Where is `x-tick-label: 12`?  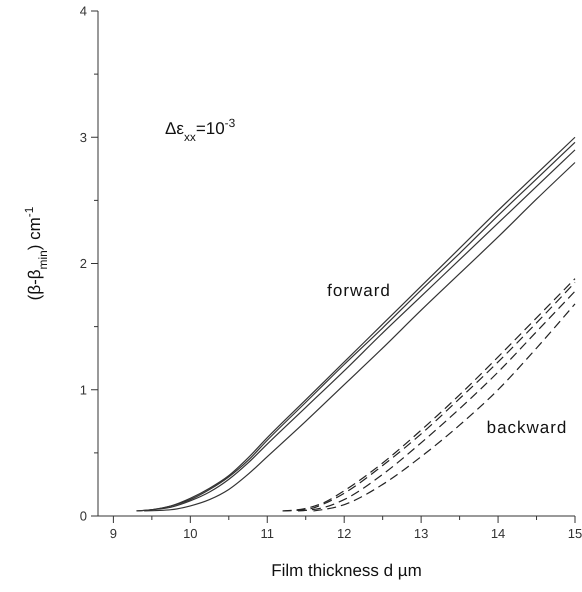 x-tick-label: 12 is located at coordinates (344, 533).